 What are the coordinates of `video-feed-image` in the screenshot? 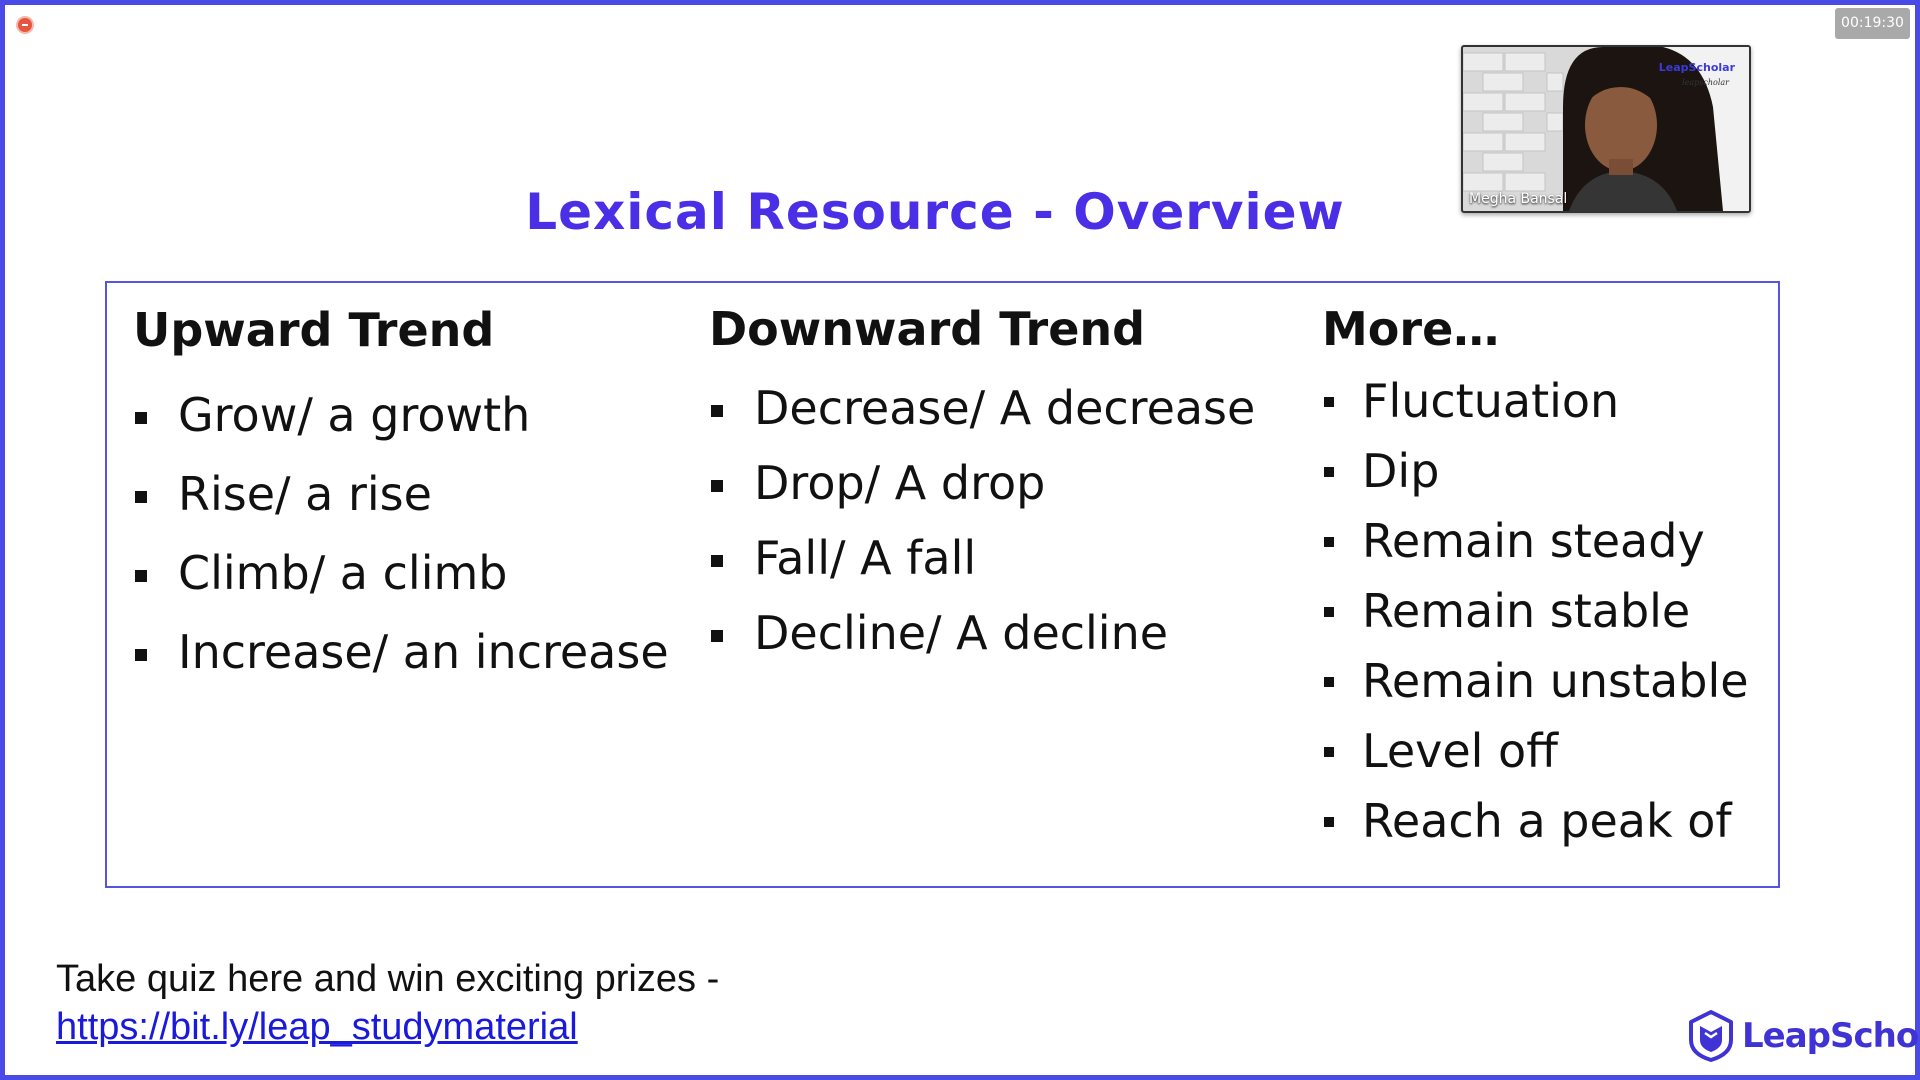 It's located at (1606, 129).